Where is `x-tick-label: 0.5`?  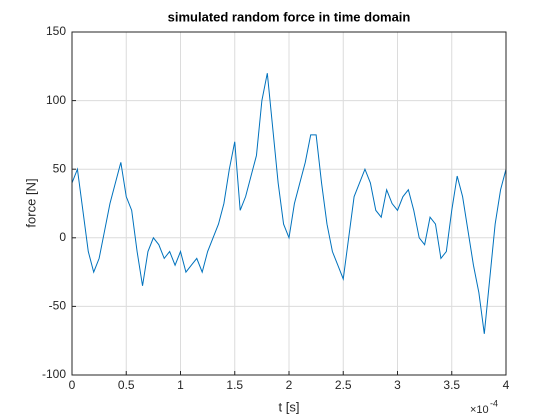 x-tick-label: 0.5 is located at coordinates (126, 385).